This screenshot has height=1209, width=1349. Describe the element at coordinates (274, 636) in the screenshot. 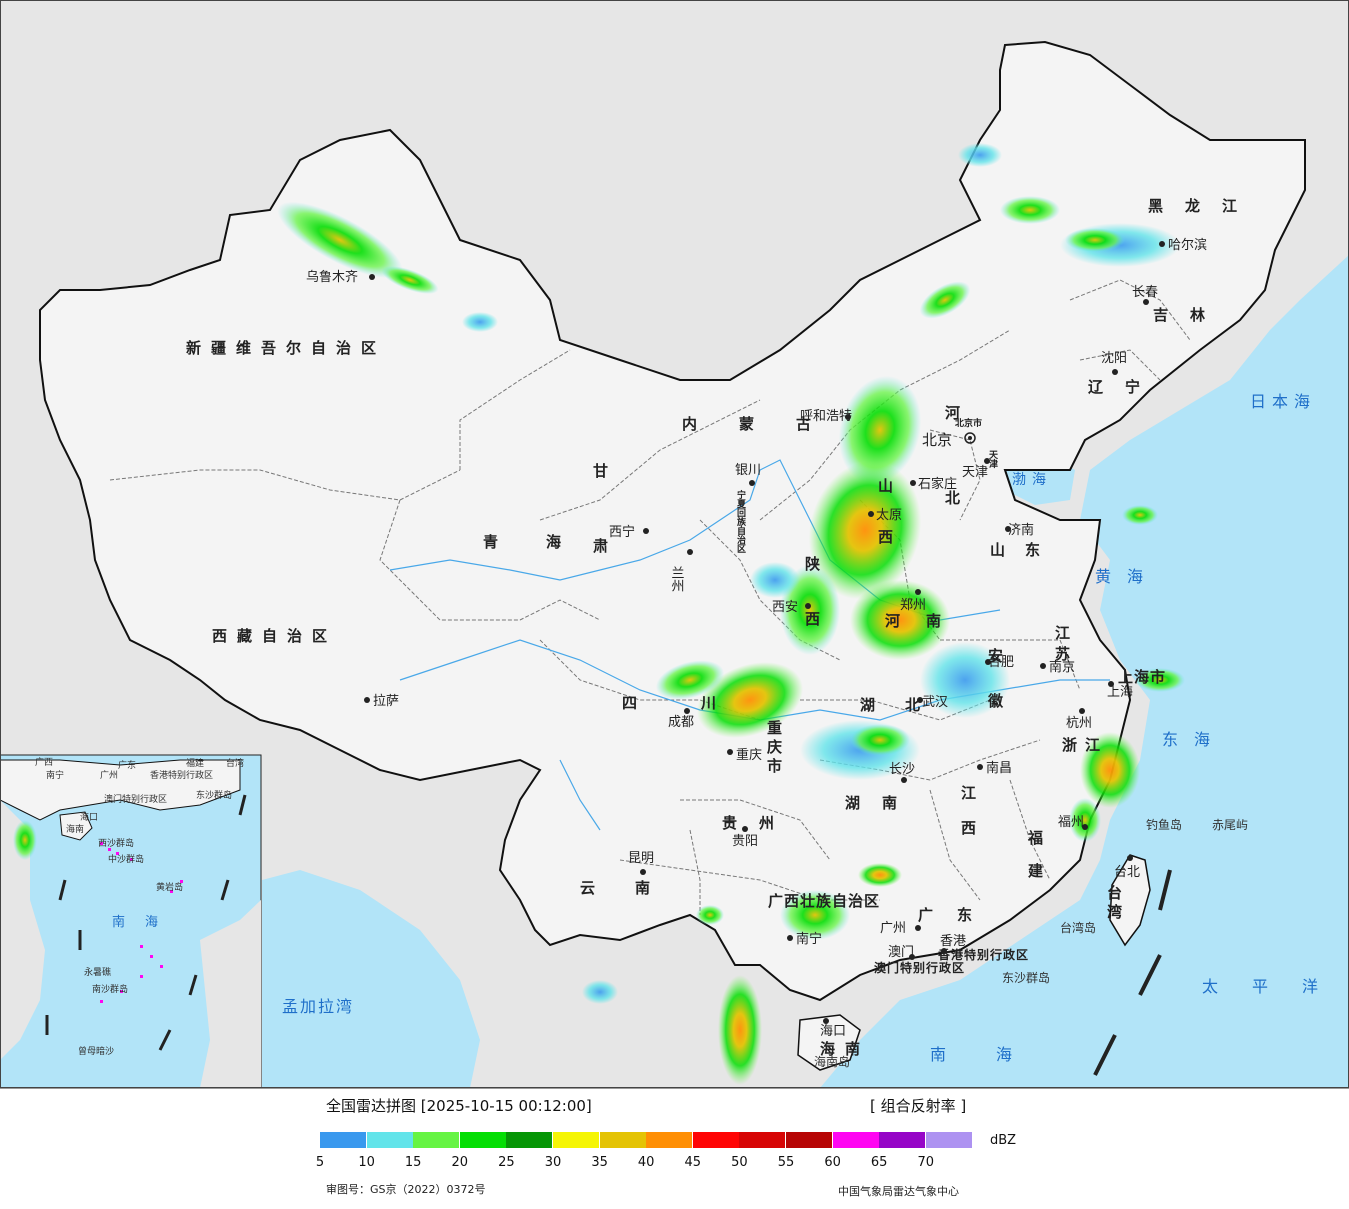

I see `region-label: 西藏自治区` at that location.